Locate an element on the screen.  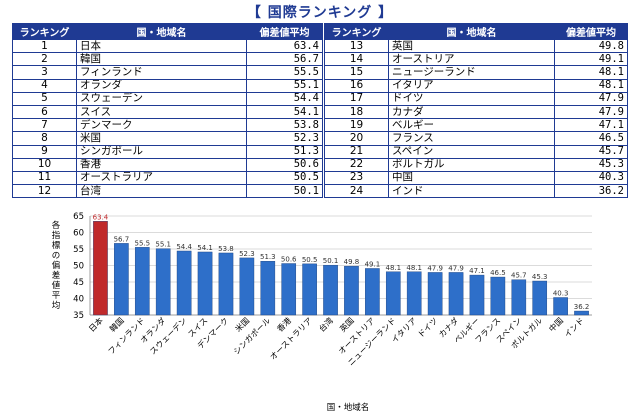
rank-cell: 10 is located at coordinates (44, 164).